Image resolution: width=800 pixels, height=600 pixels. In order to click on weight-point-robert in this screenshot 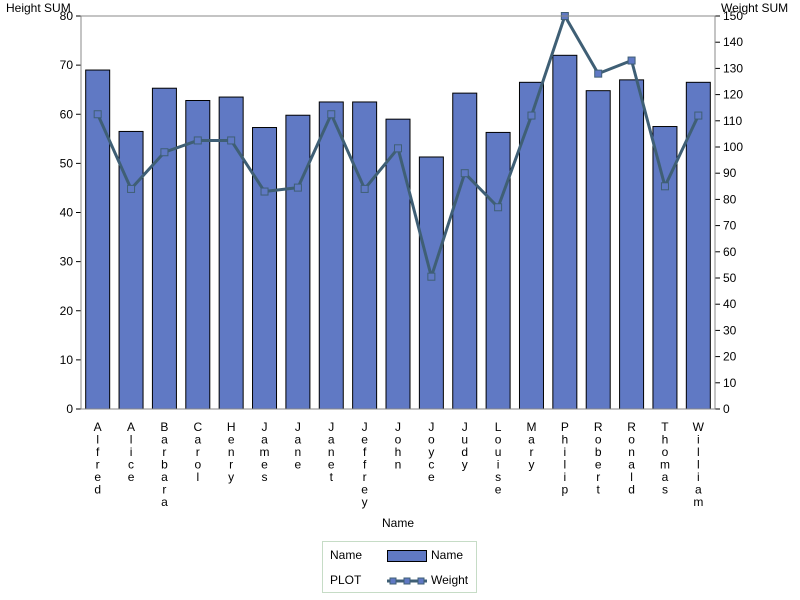, I will do `click(598, 73)`.